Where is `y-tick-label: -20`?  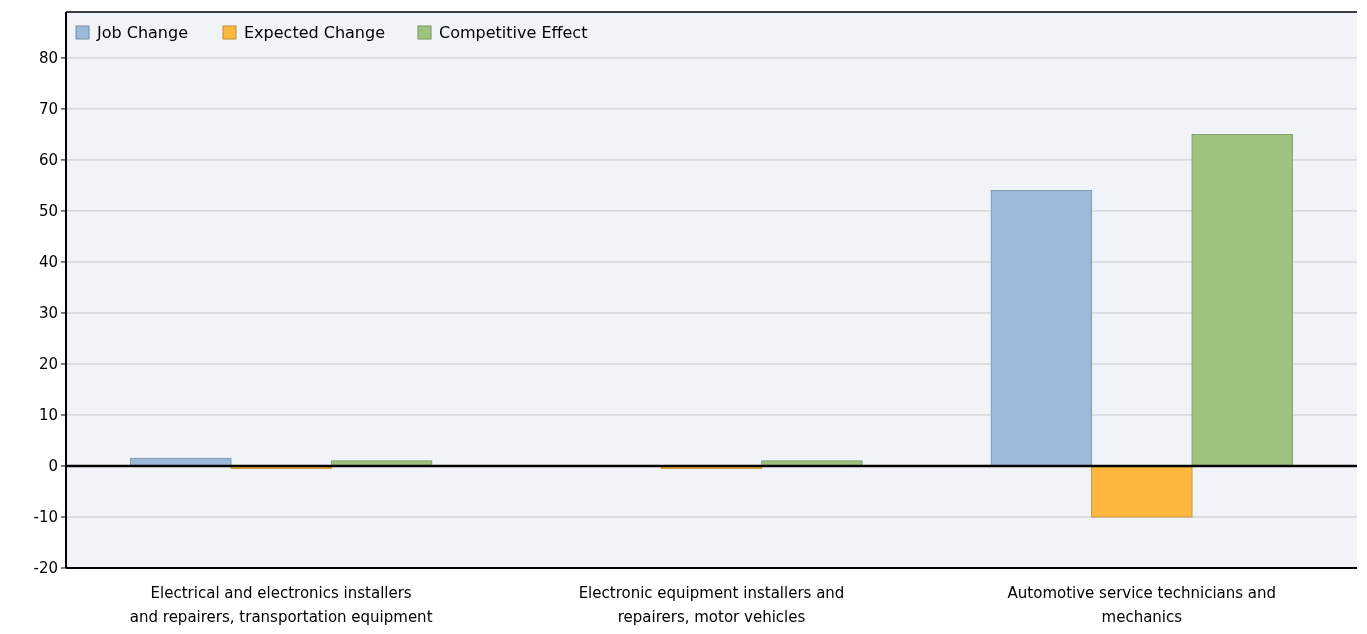
y-tick-label: -20 is located at coordinates (45, 568).